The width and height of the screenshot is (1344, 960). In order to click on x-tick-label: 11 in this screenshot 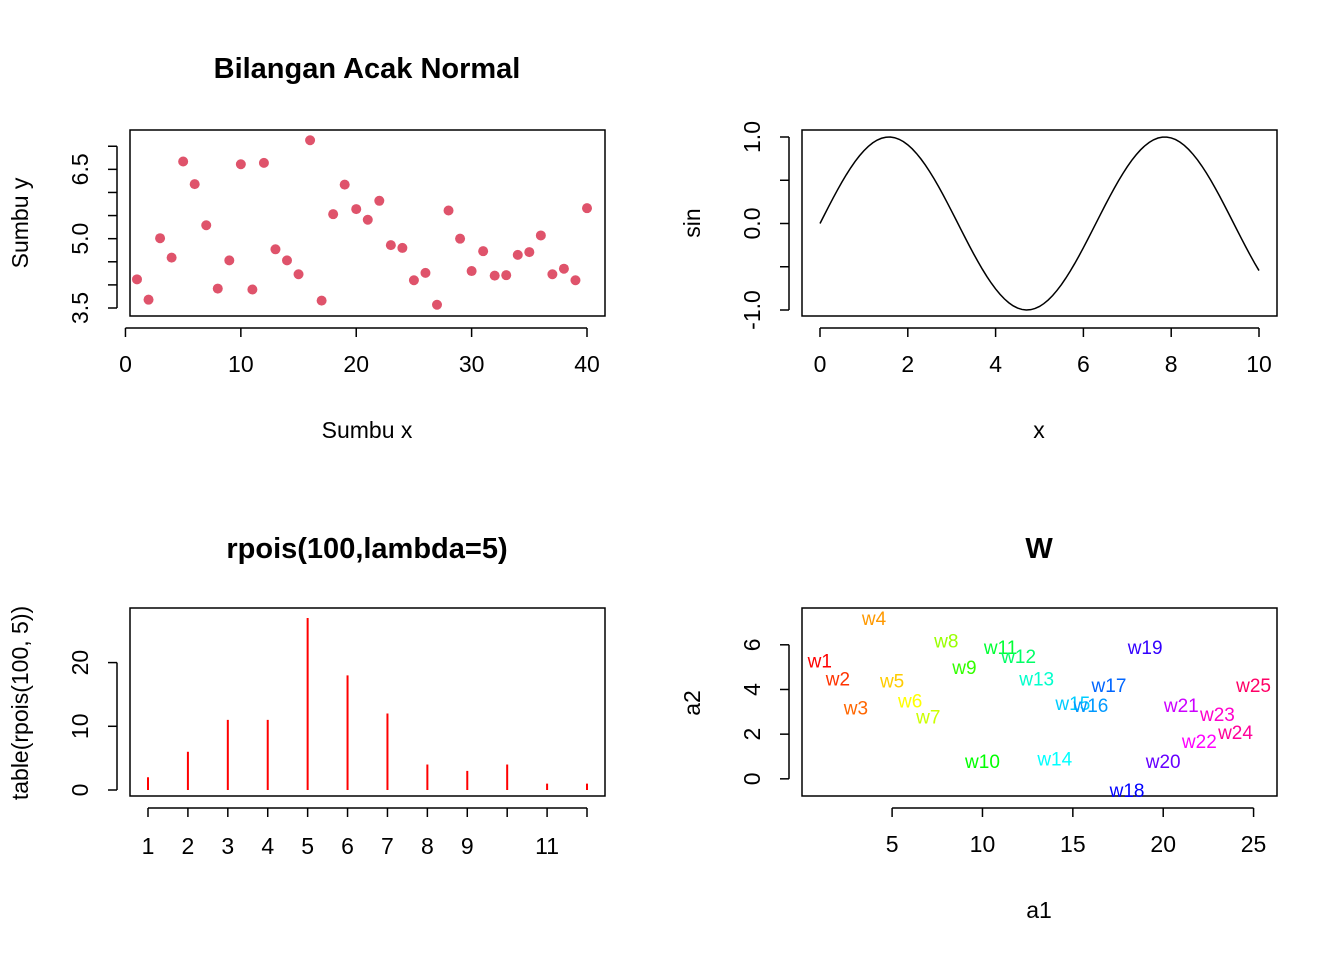, I will do `click(547, 846)`.